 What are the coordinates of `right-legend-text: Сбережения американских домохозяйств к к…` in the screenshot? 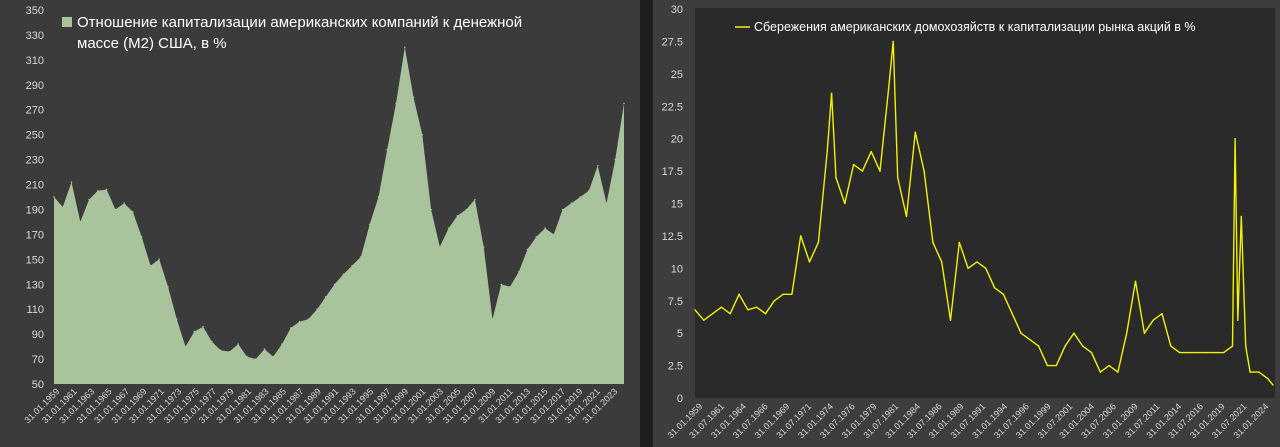 It's located at (975, 27).